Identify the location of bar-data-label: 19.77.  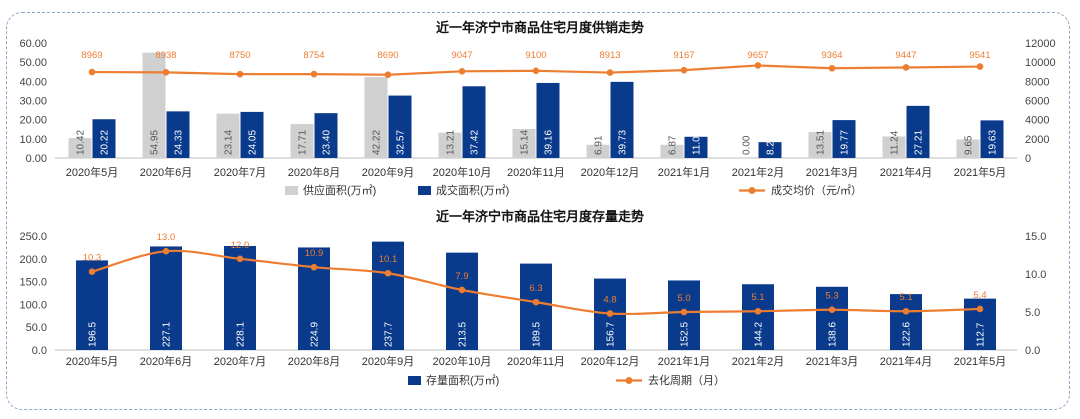
(845, 142).